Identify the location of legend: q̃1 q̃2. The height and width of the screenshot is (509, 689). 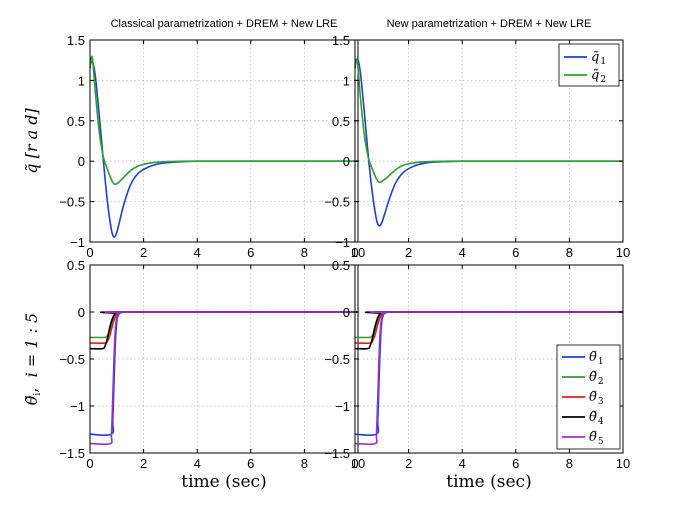
(589, 65).